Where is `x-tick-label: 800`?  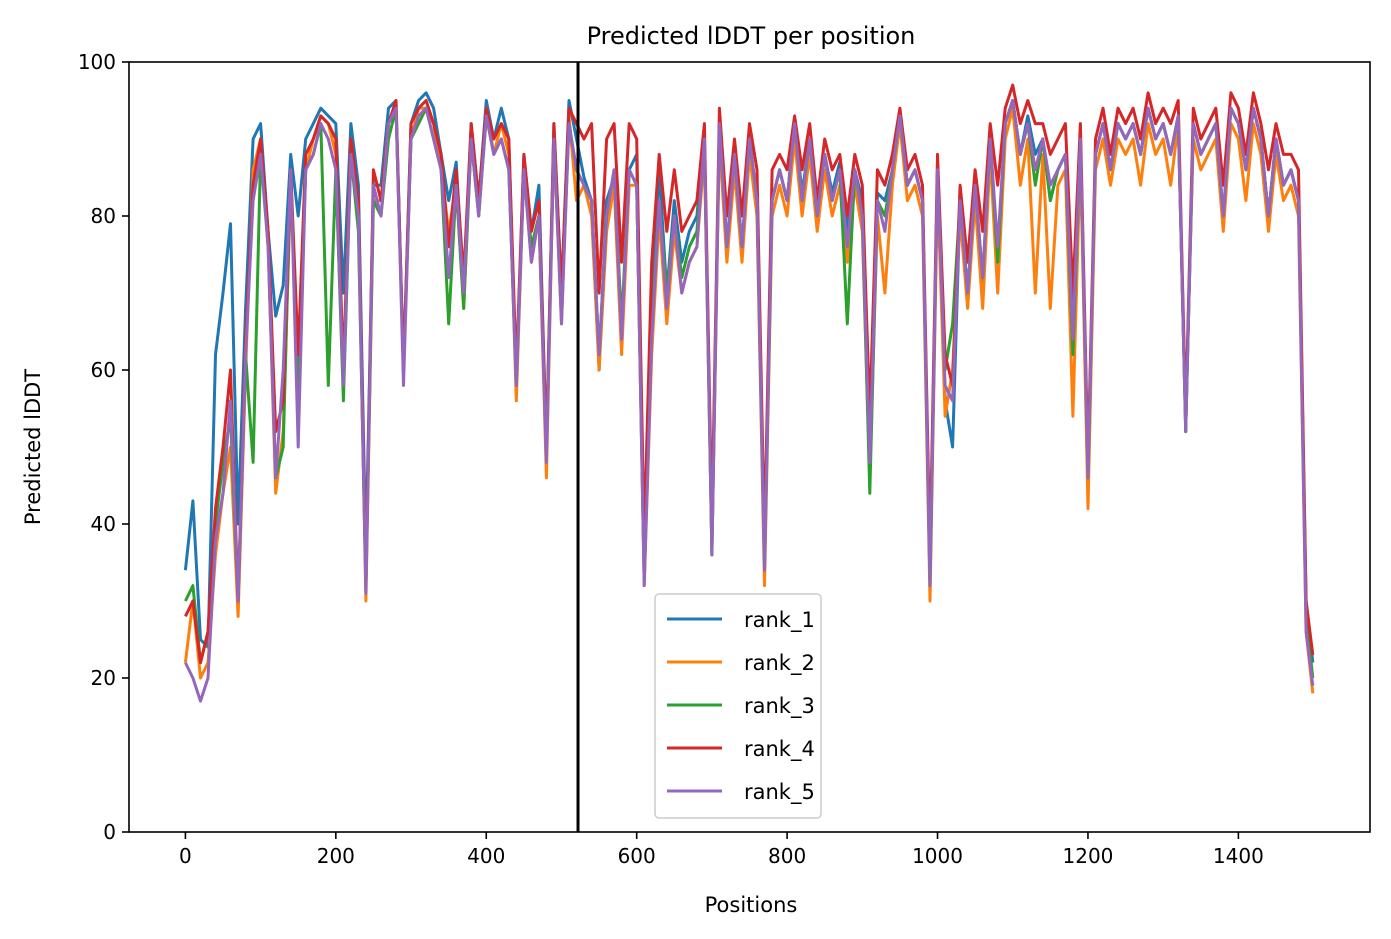
x-tick-label: 800 is located at coordinates (787, 856).